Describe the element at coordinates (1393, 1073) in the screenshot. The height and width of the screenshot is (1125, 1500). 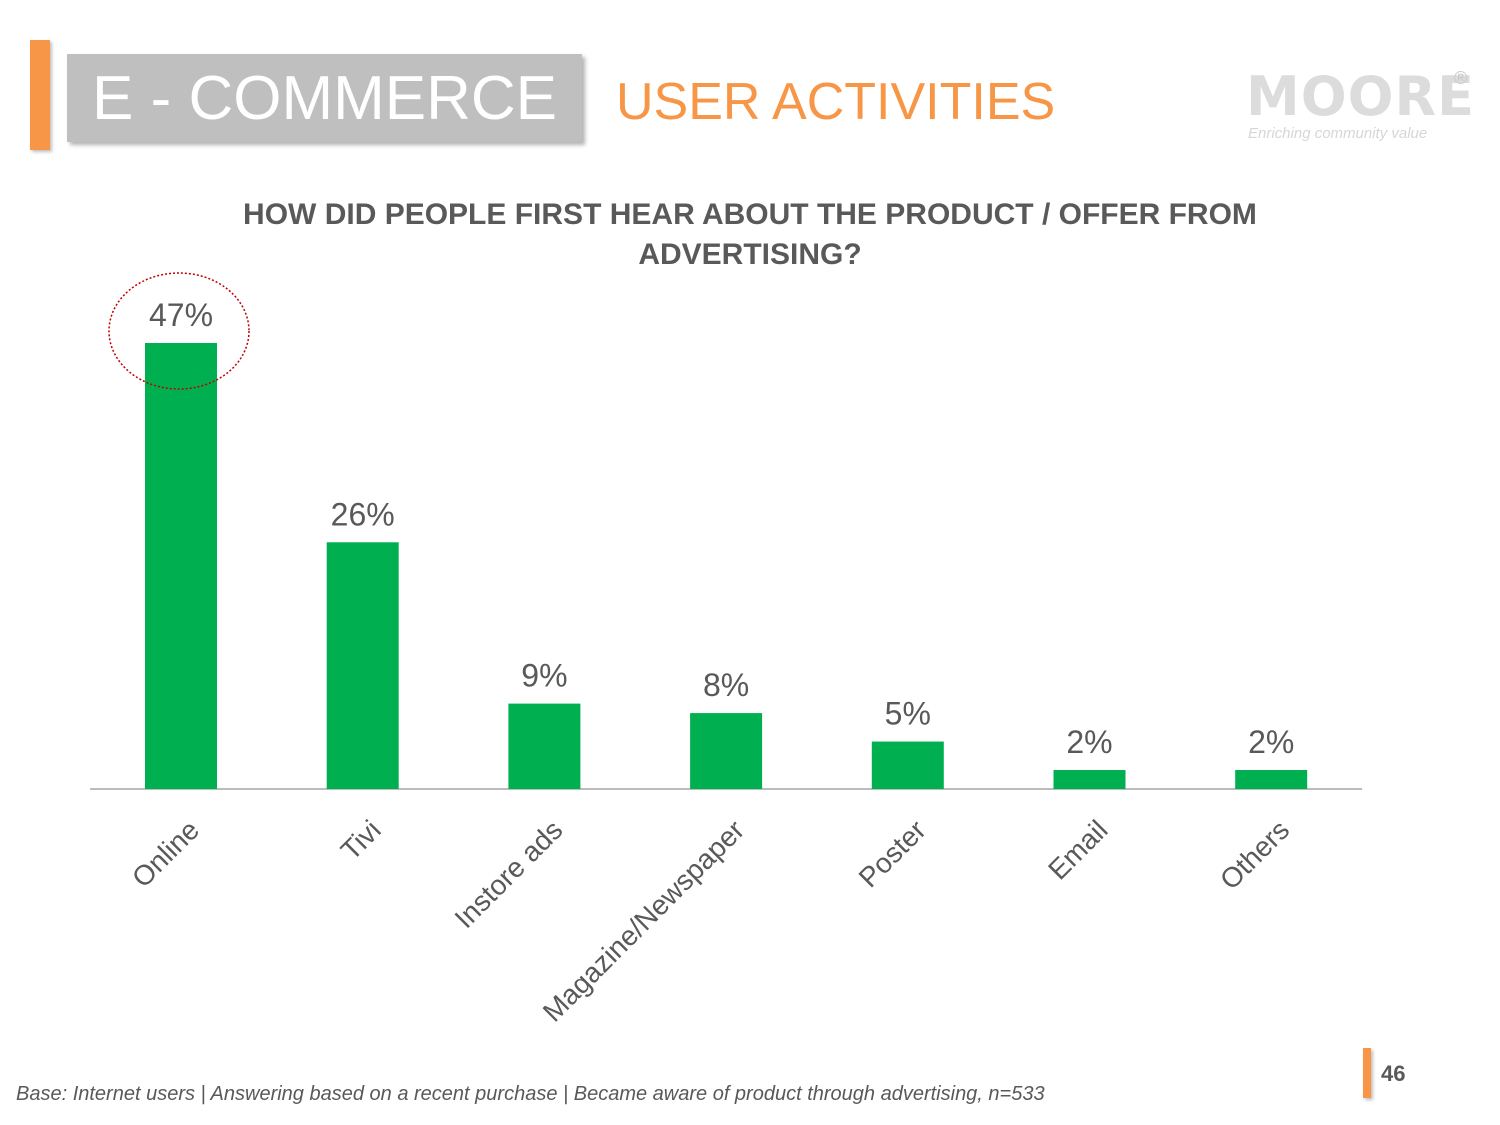
I see `page-number: 46` at that location.